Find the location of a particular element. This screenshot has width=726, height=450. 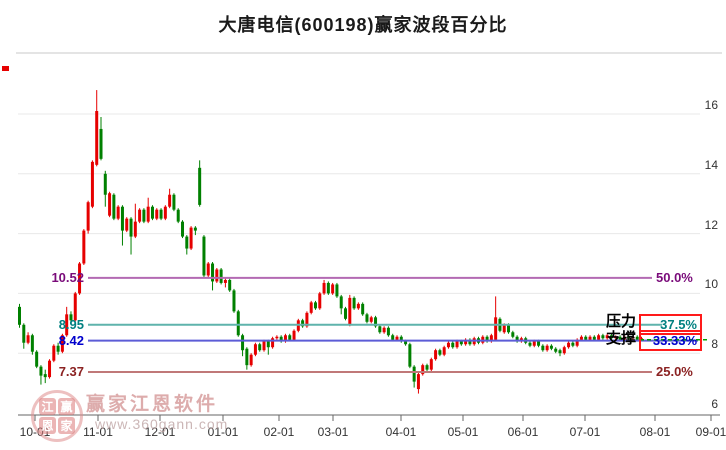

level-price-label: 8.42 is located at coordinates (71, 340).